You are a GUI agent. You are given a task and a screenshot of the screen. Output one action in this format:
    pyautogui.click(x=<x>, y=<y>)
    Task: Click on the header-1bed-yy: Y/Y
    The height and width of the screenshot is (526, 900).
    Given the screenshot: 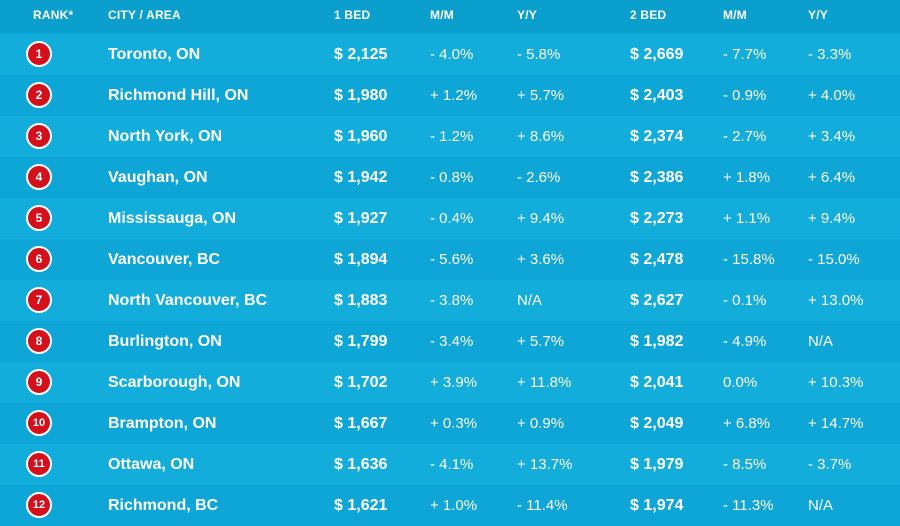 What is the action you would take?
    pyautogui.click(x=527, y=15)
    